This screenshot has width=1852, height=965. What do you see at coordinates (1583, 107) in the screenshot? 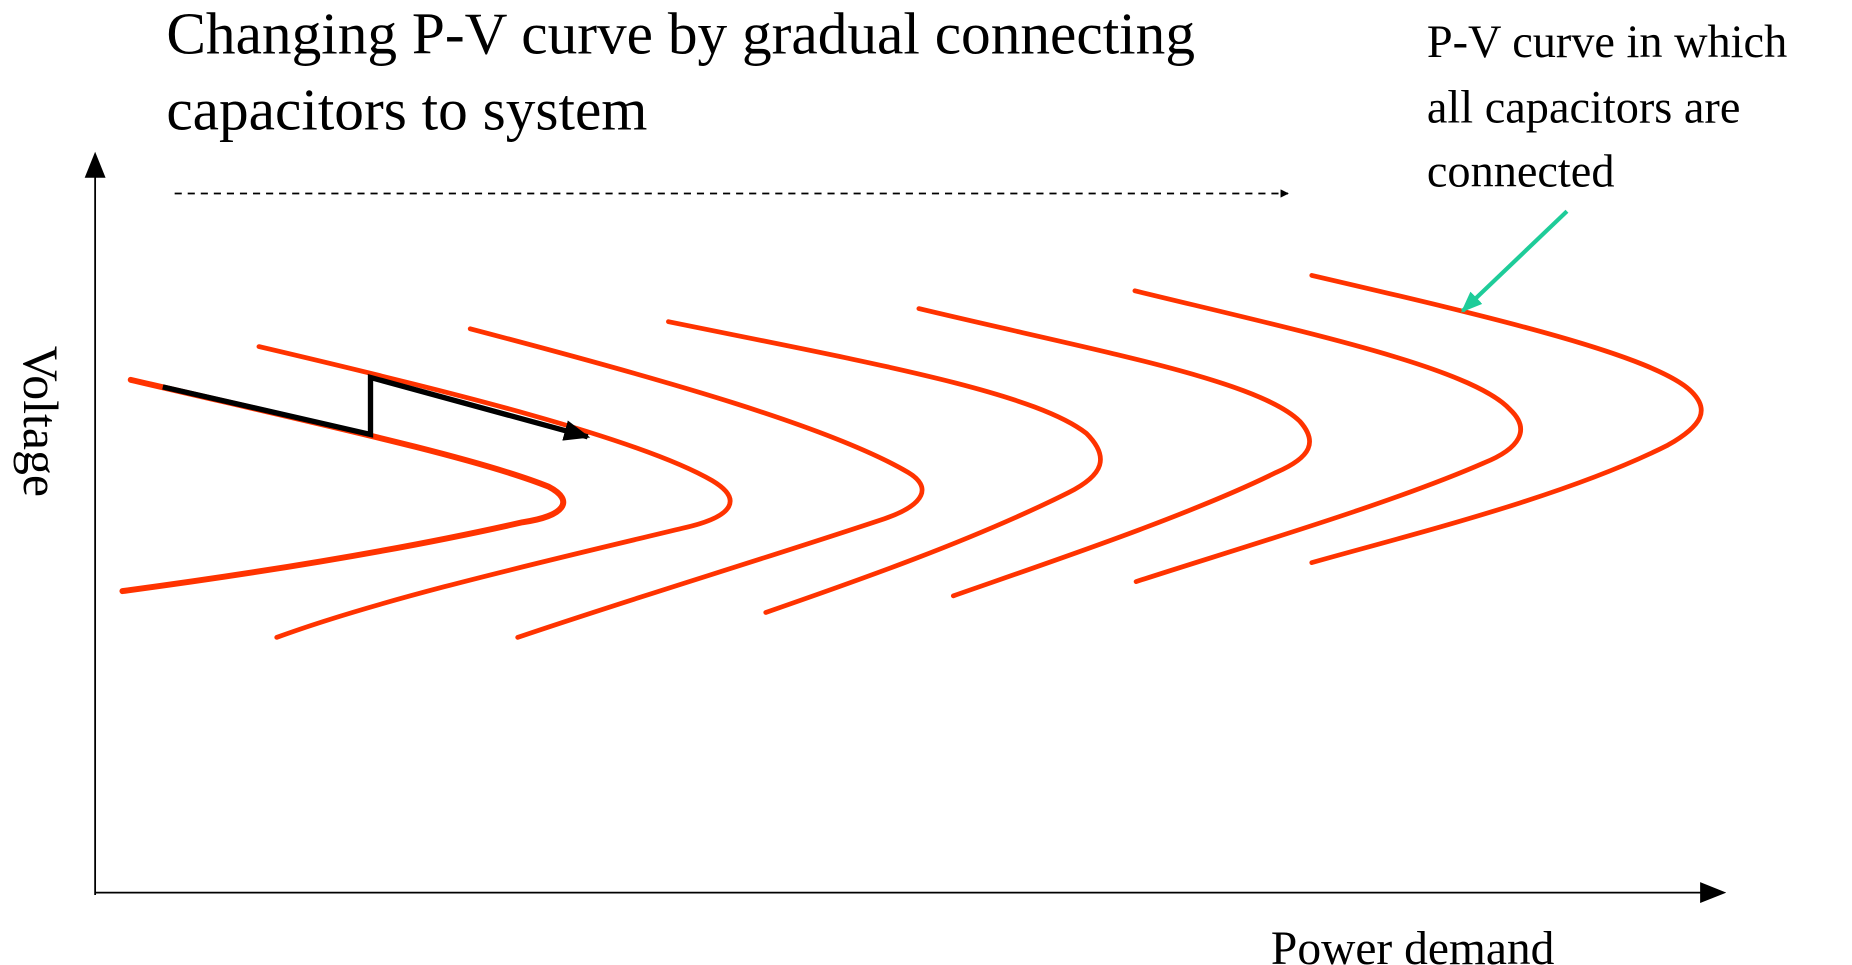
I see `annotation-line: all capacitors are` at bounding box center [1583, 107].